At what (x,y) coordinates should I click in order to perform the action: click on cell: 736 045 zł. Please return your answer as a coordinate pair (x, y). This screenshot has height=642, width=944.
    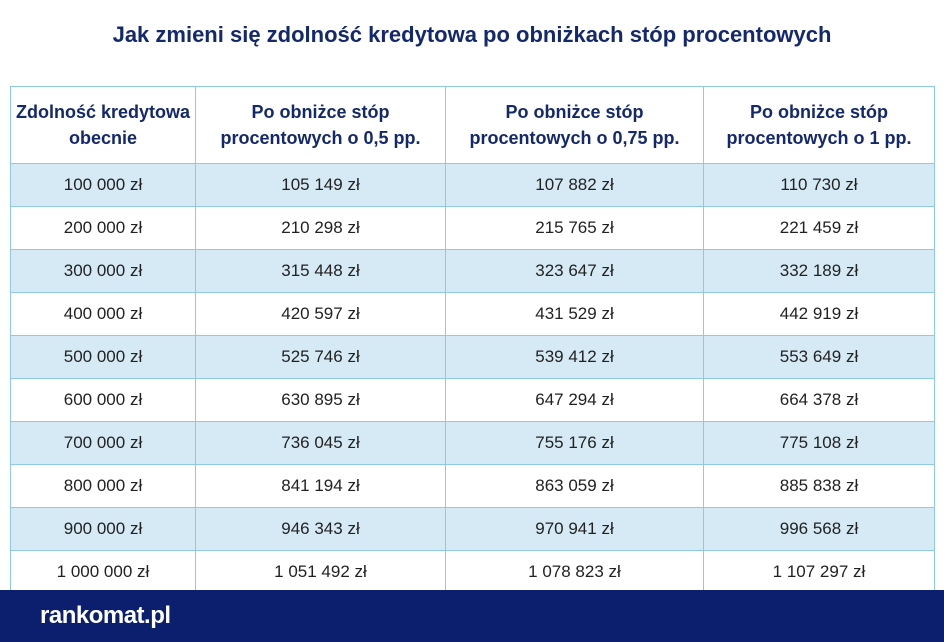
    Looking at the image, I should click on (320, 443).